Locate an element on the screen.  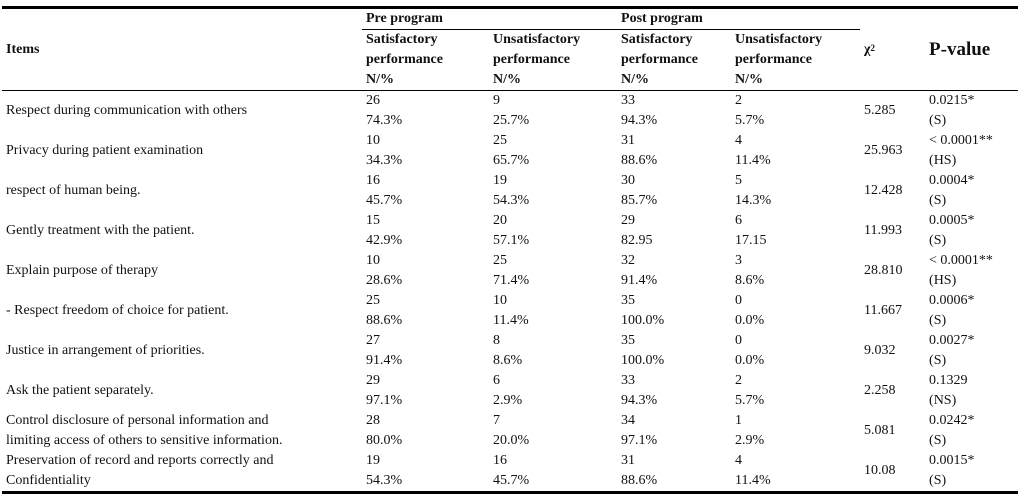
count: 33 is located at coordinates (628, 100).